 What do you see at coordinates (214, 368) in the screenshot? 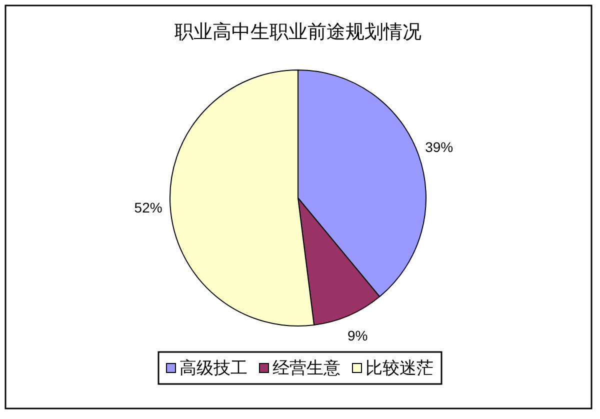
I see `legend-label: 高级技工` at bounding box center [214, 368].